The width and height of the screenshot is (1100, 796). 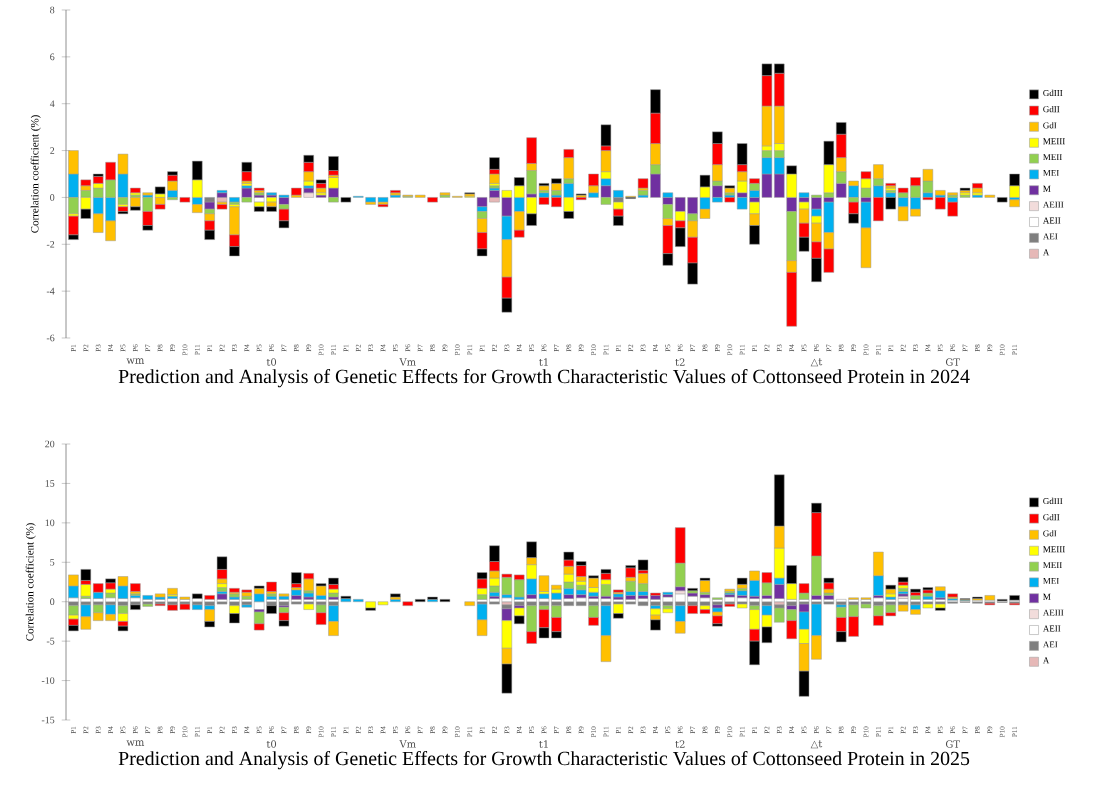 What do you see at coordinates (544, 378) in the screenshot?
I see `text: Prediction and Analysis of Genetic Effects for Growth Characteristic Values of Cottonseed Protein in 2024` at bounding box center [544, 378].